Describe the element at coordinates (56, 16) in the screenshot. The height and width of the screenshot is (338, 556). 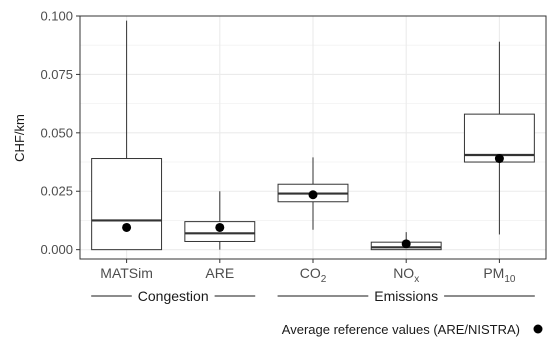
I see `y-tick-label: 0.100` at that location.